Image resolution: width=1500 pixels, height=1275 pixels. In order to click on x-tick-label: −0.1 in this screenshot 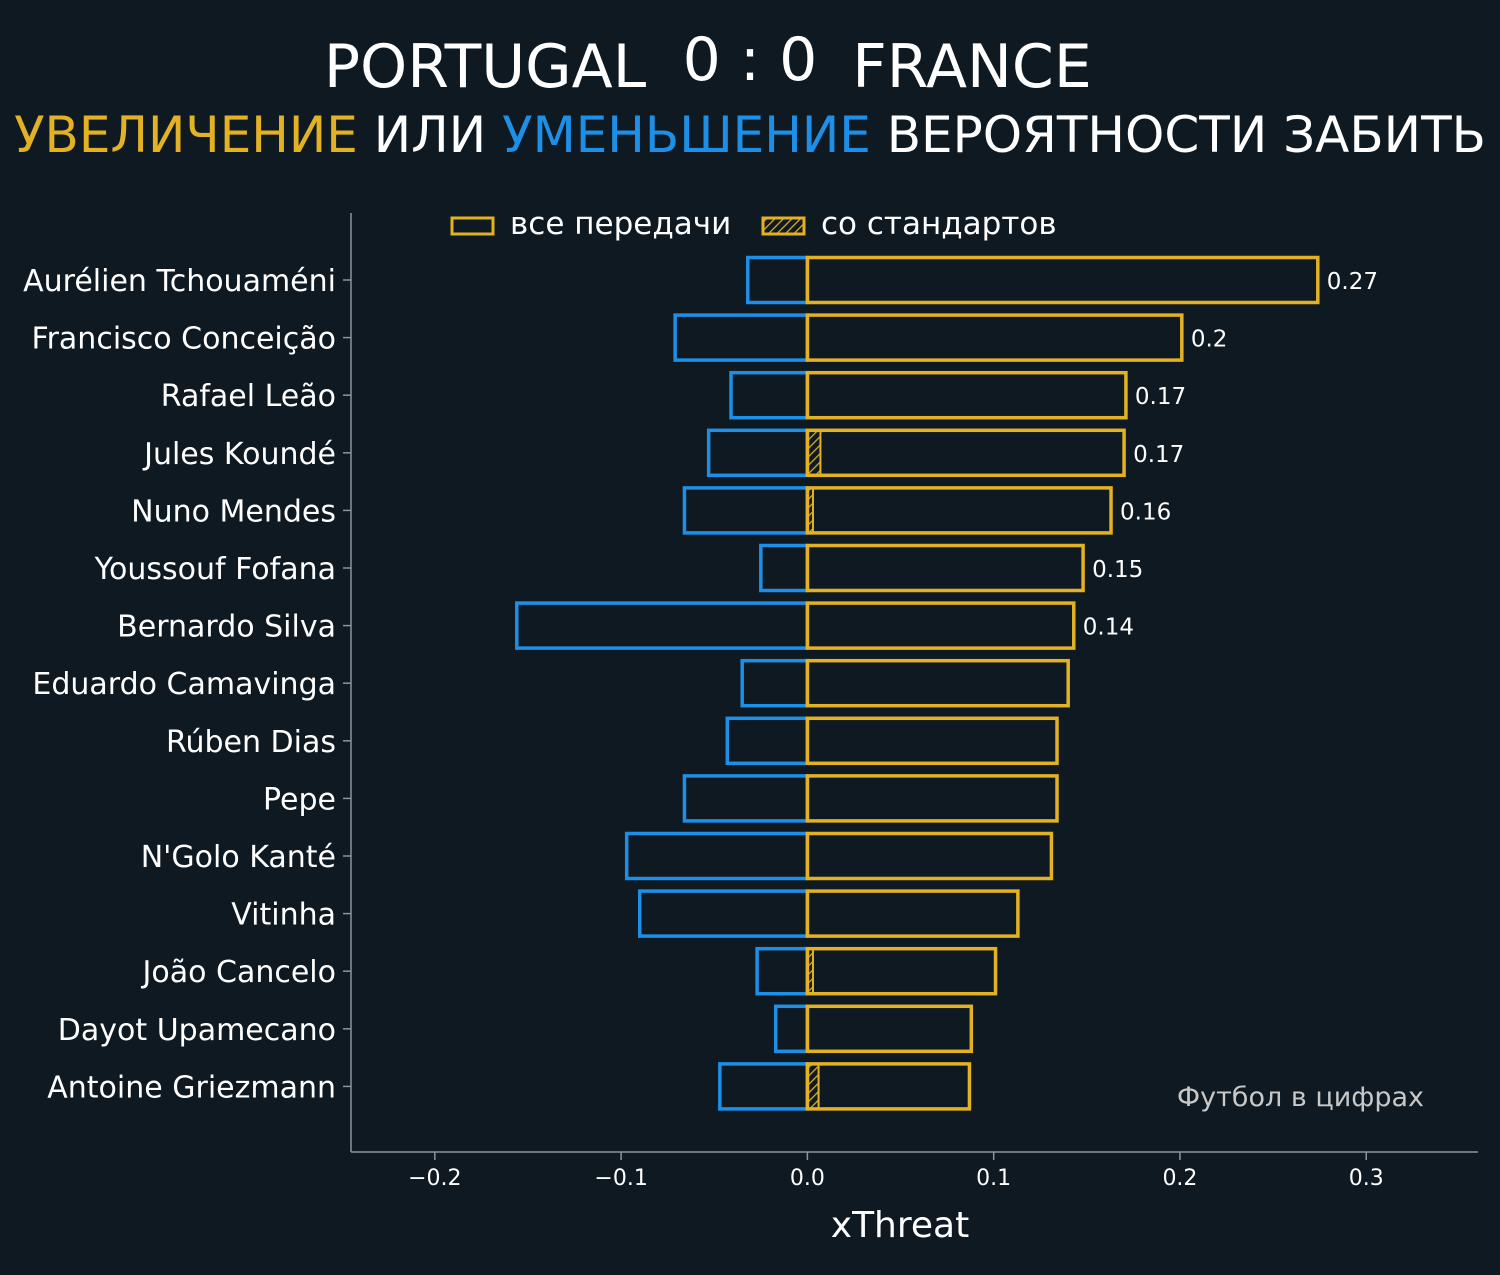, I will do `click(620, 1178)`.